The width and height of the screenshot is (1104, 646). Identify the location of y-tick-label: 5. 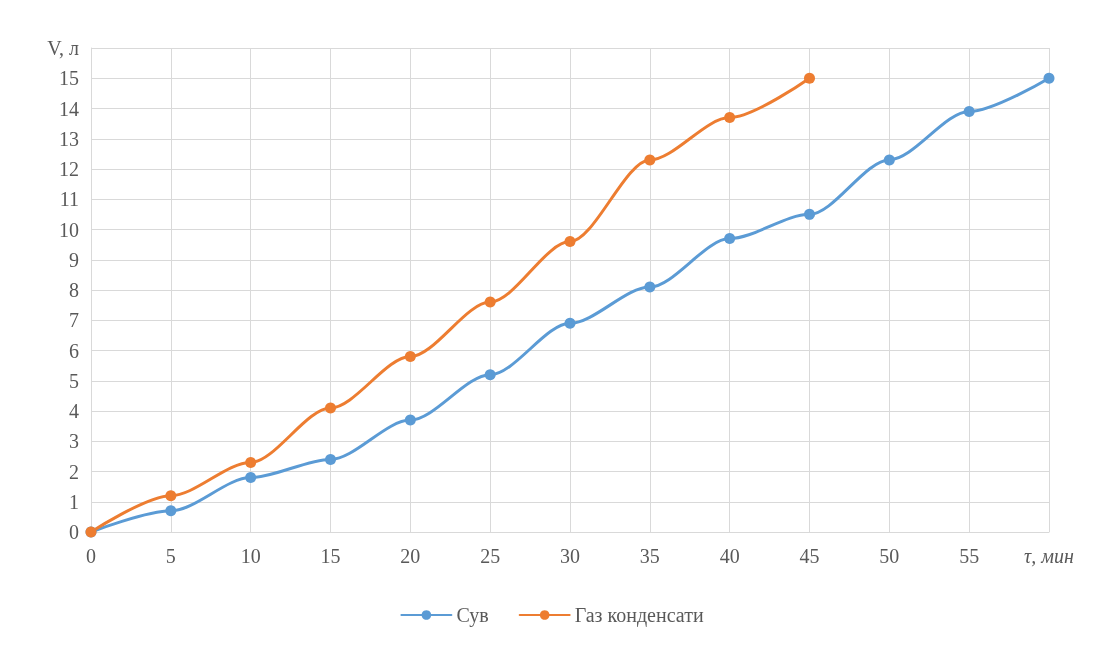
(74, 380).